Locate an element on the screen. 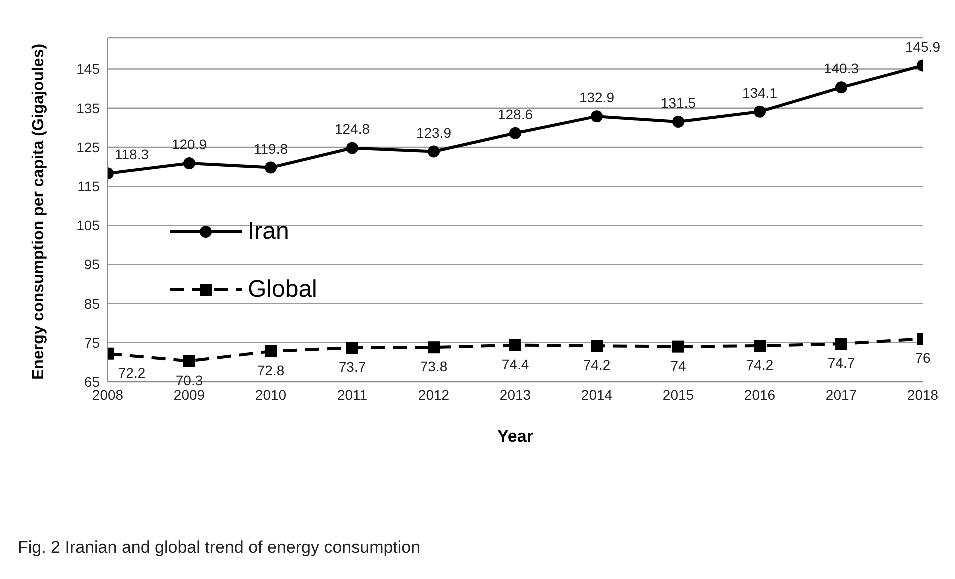 The height and width of the screenshot is (579, 955). data-label: 76 is located at coordinates (923, 358).